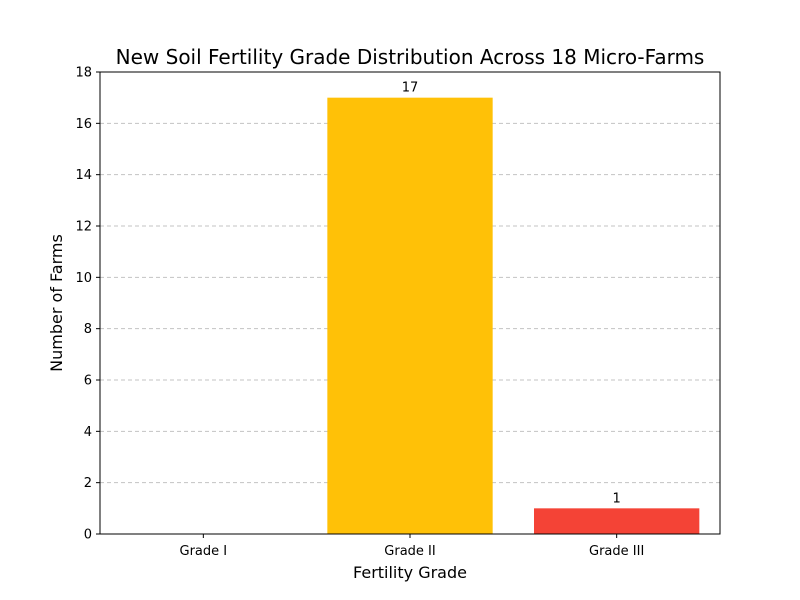  What do you see at coordinates (88, 535) in the screenshot?
I see `y-tick-label: 0` at bounding box center [88, 535].